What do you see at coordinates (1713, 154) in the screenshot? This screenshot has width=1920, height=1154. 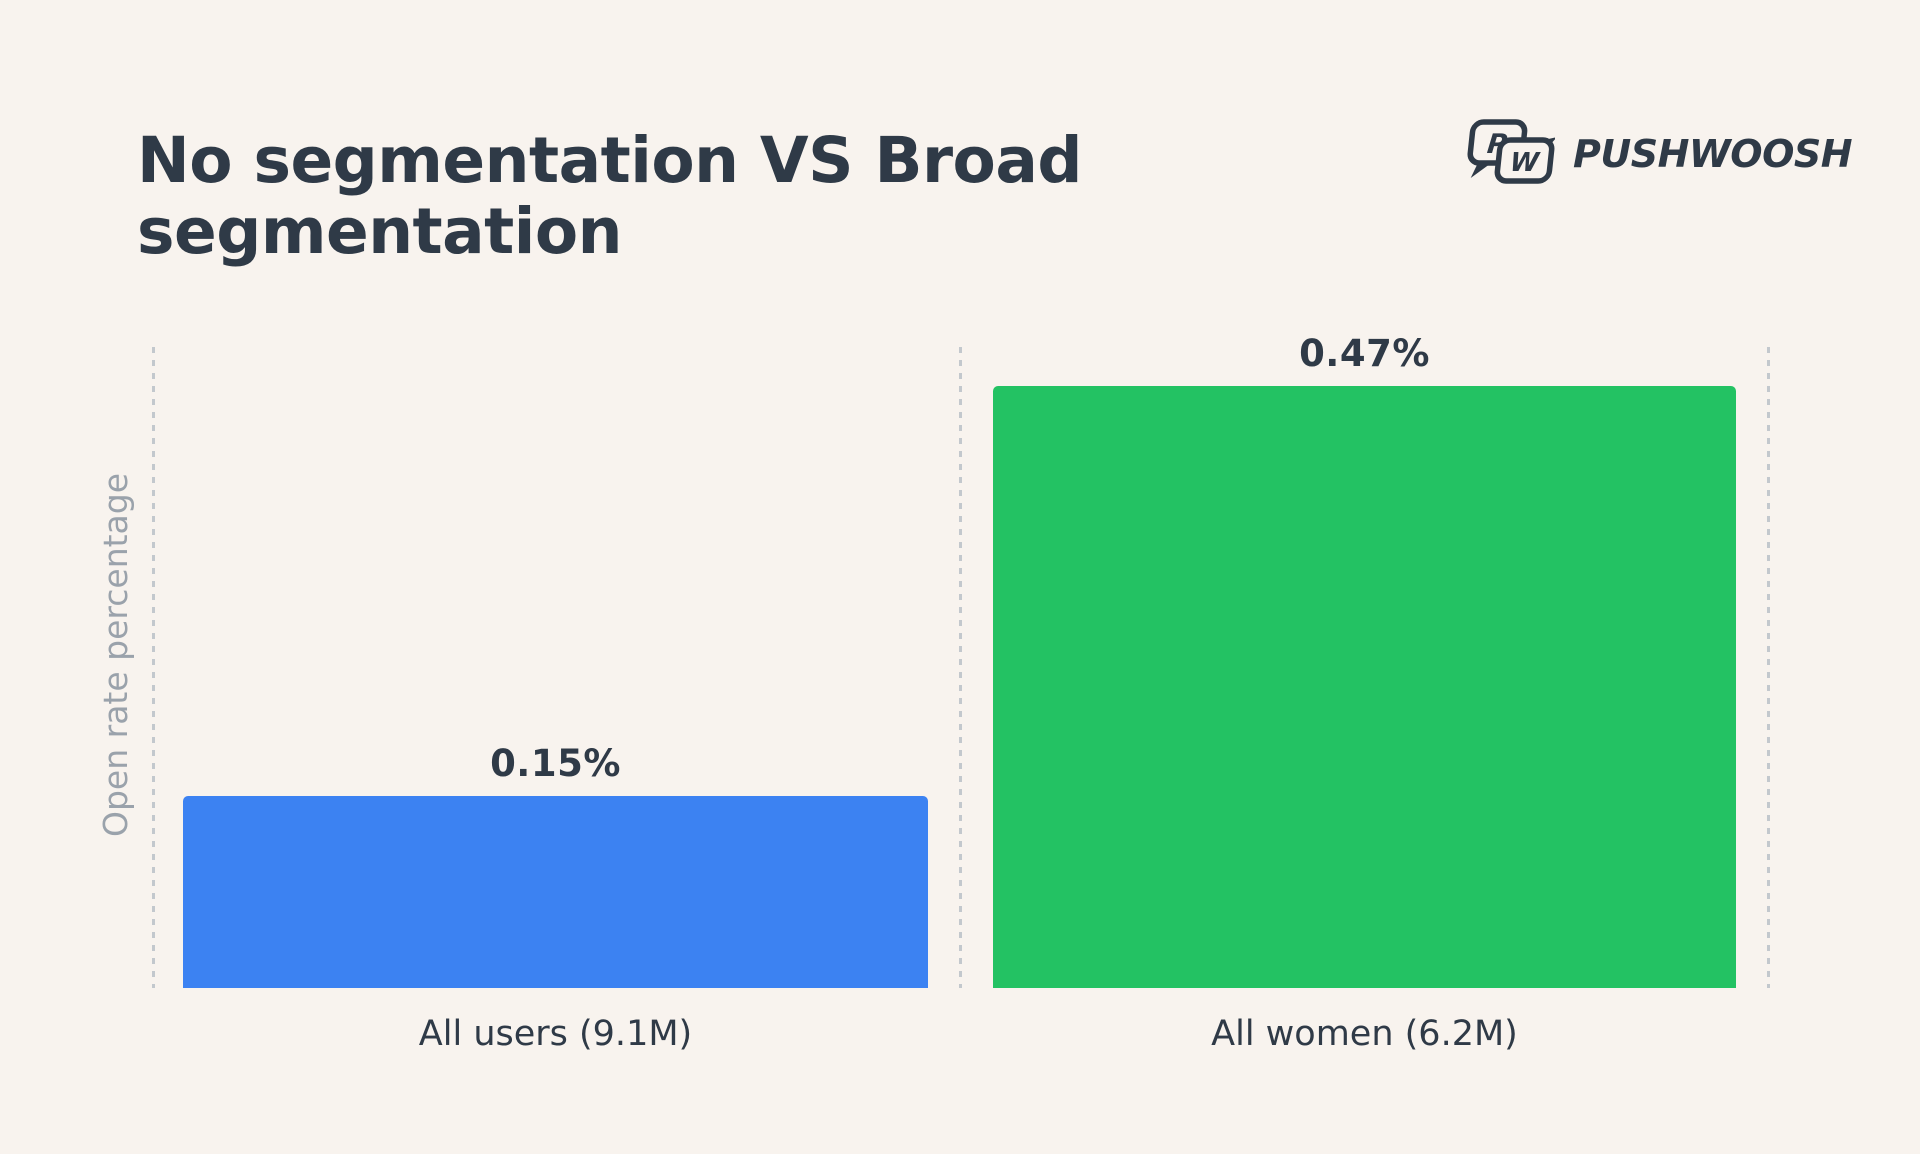 I see `brand-wordmark: PUSHWOOSH` at bounding box center [1713, 154].